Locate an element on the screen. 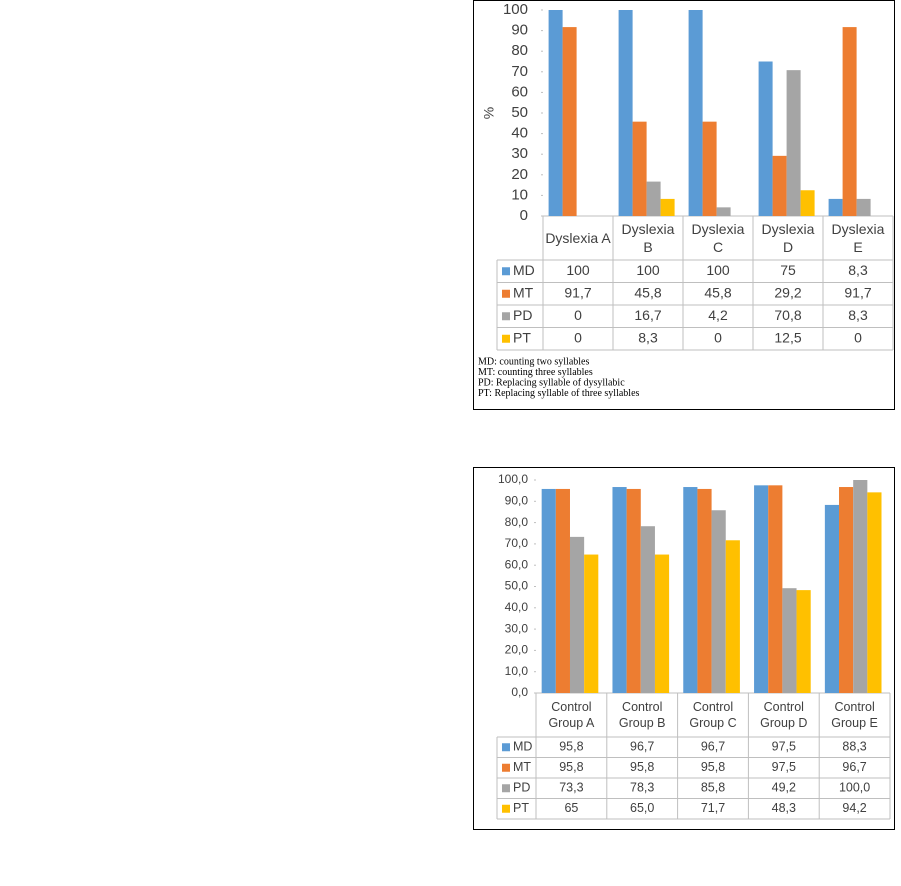 The width and height of the screenshot is (901, 886). category-cell: Dyslexia D is located at coordinates (788, 237).